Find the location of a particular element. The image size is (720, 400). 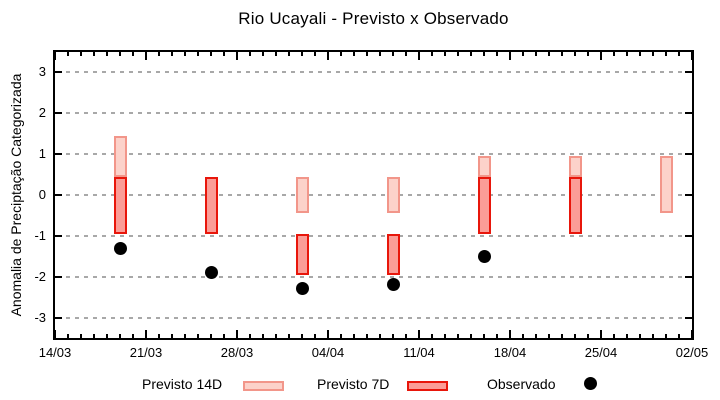

chart-title: Rio Ucayali - Previsto x Observado is located at coordinates (373, 18).